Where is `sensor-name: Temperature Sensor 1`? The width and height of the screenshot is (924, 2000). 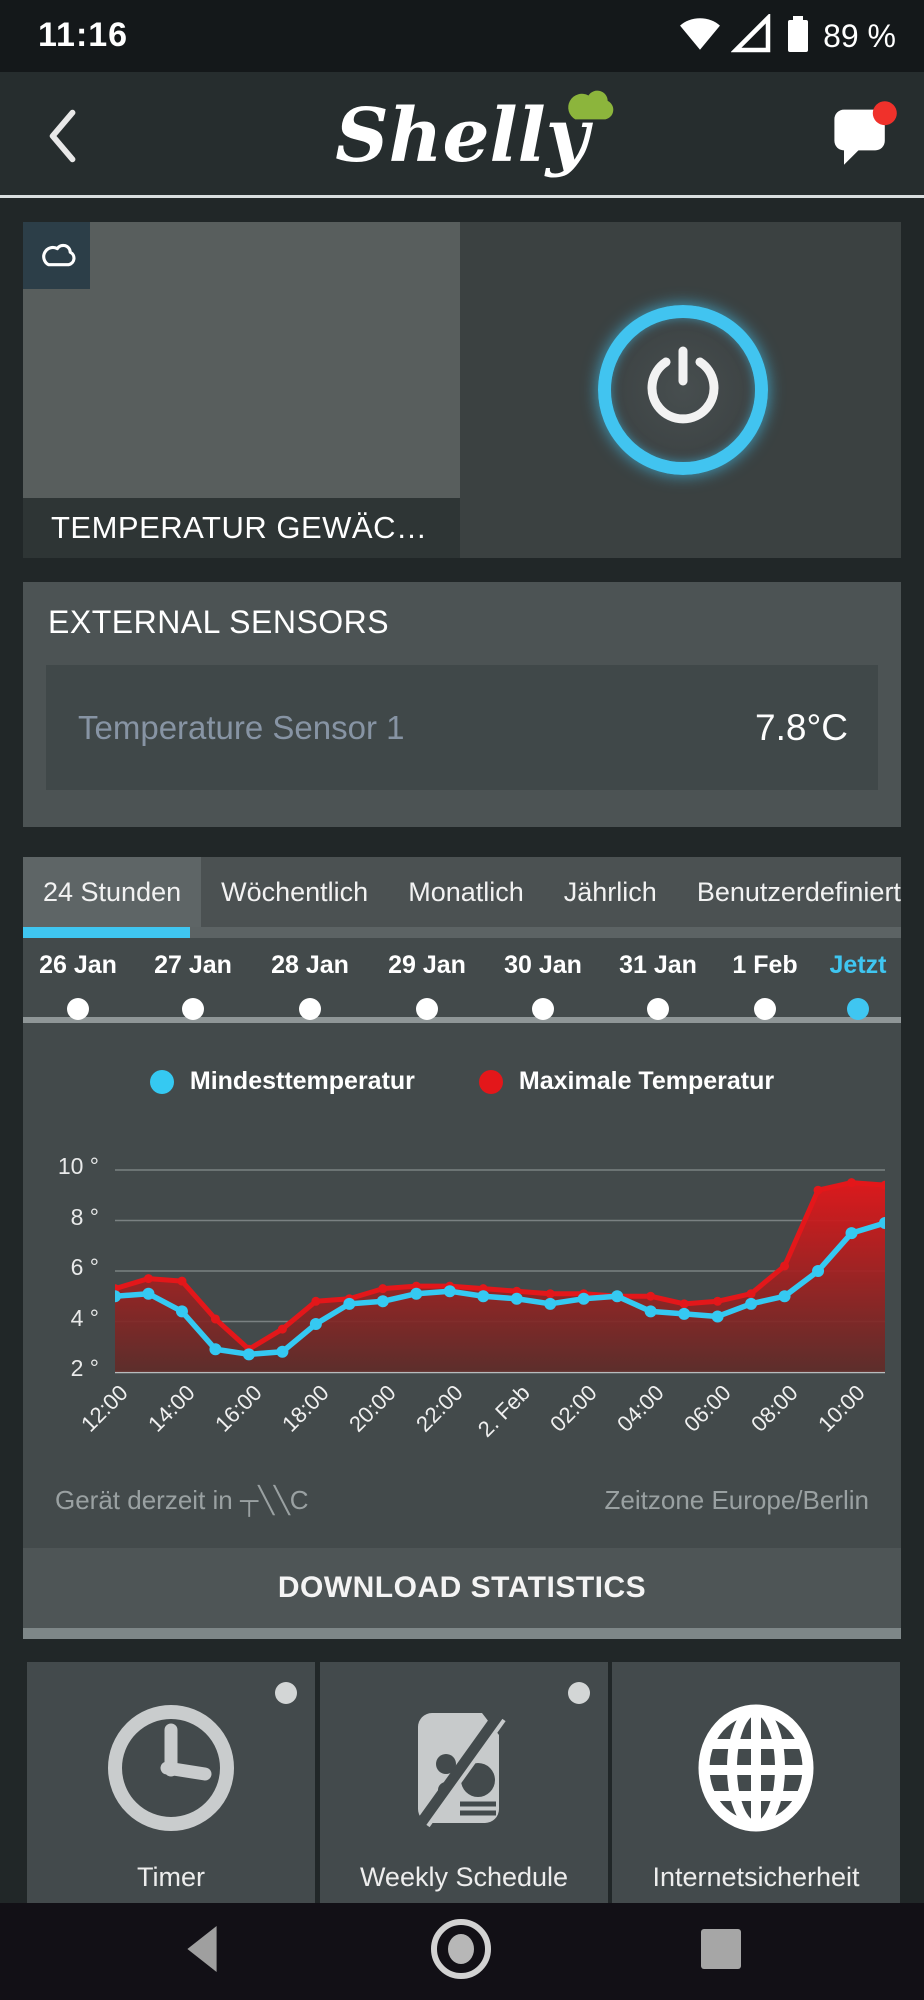
sensor-name: Temperature Sensor 1 is located at coordinates (241, 727).